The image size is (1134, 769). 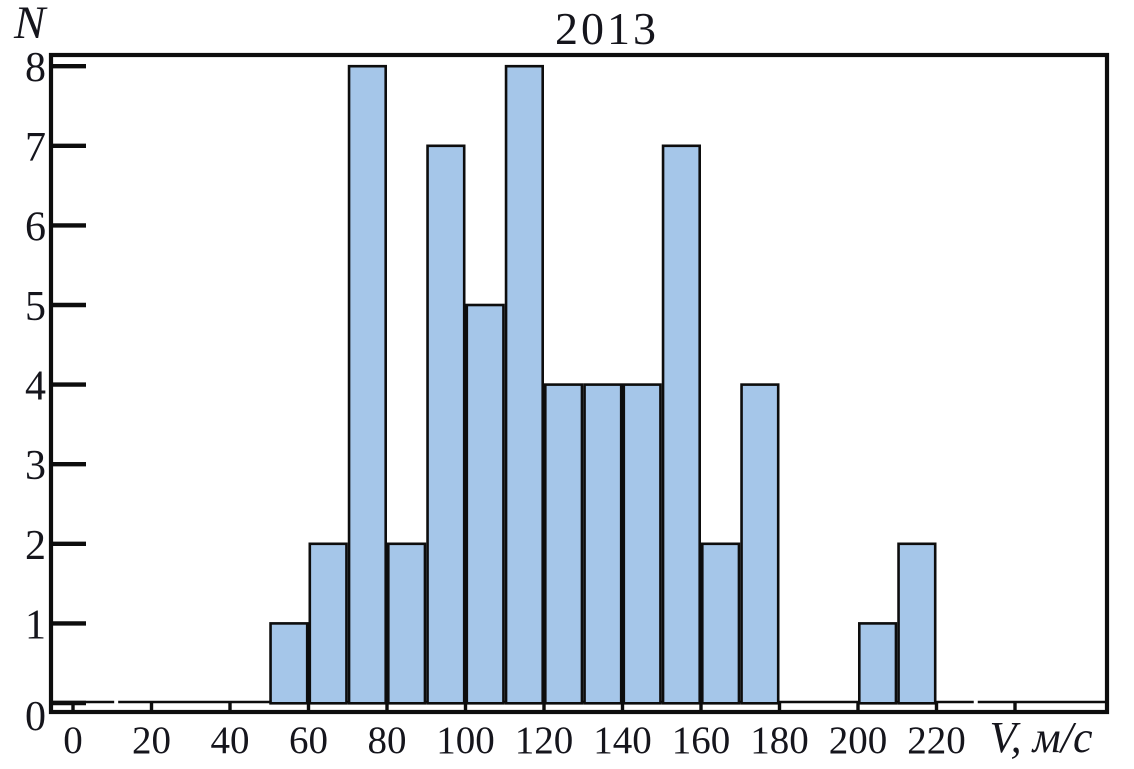 What do you see at coordinates (858, 740) in the screenshot?
I see `x-tick-label: 200` at bounding box center [858, 740].